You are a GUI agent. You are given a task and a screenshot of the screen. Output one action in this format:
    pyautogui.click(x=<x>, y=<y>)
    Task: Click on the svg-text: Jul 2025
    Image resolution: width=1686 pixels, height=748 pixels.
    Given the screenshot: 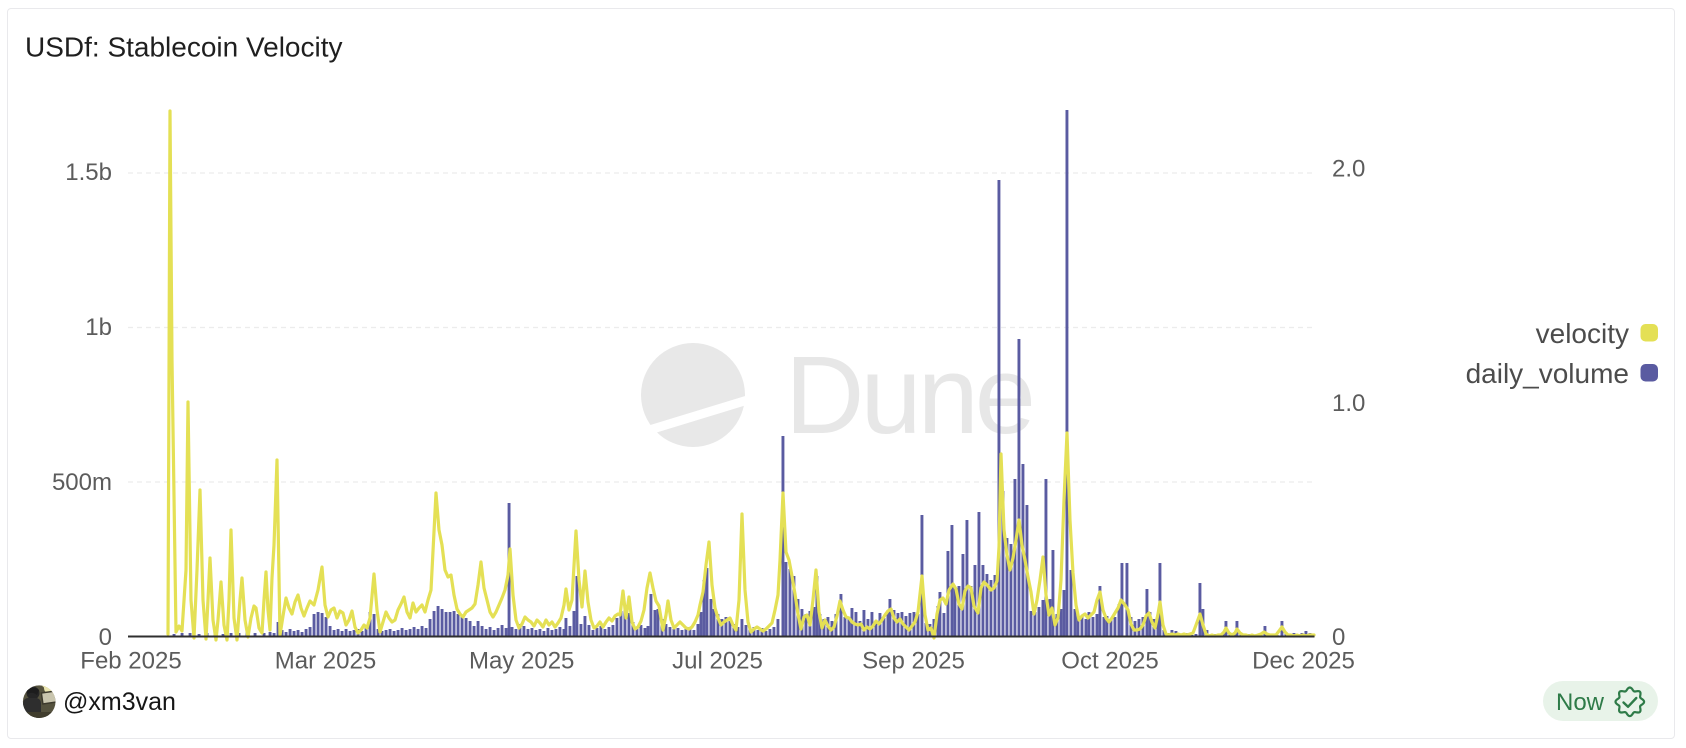 What is the action you would take?
    pyautogui.click(x=717, y=661)
    